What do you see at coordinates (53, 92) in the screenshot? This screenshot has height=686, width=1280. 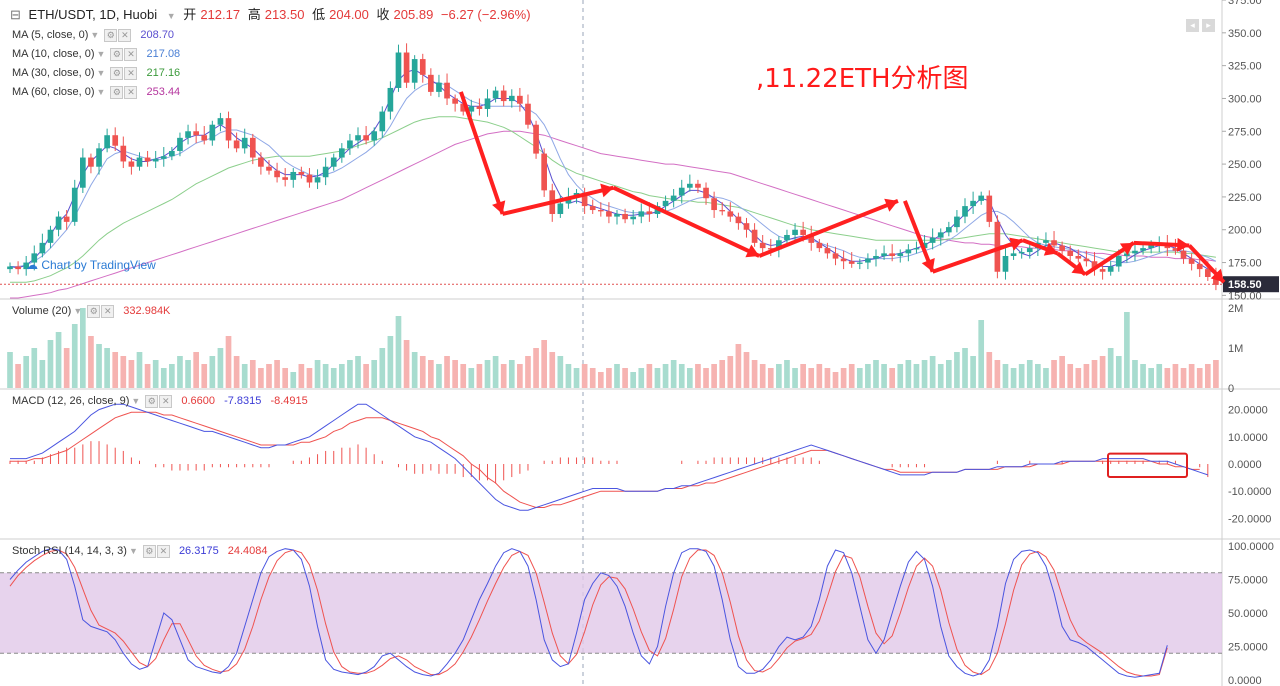 I see `indicator-label: MA (60, close, 0)` at bounding box center [53, 92].